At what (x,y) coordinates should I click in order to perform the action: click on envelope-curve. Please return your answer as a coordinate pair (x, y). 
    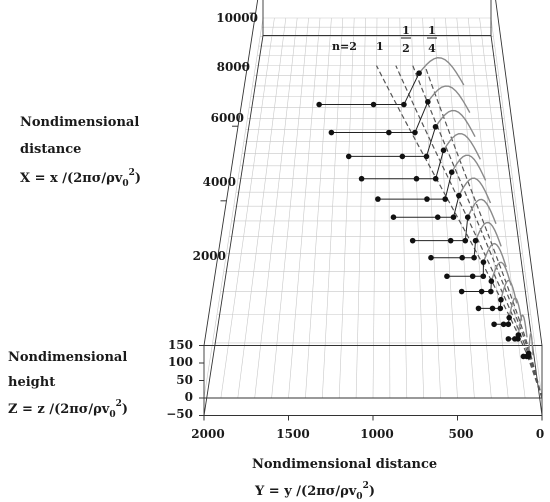
    Looking at the image, I should click on (483, 232).